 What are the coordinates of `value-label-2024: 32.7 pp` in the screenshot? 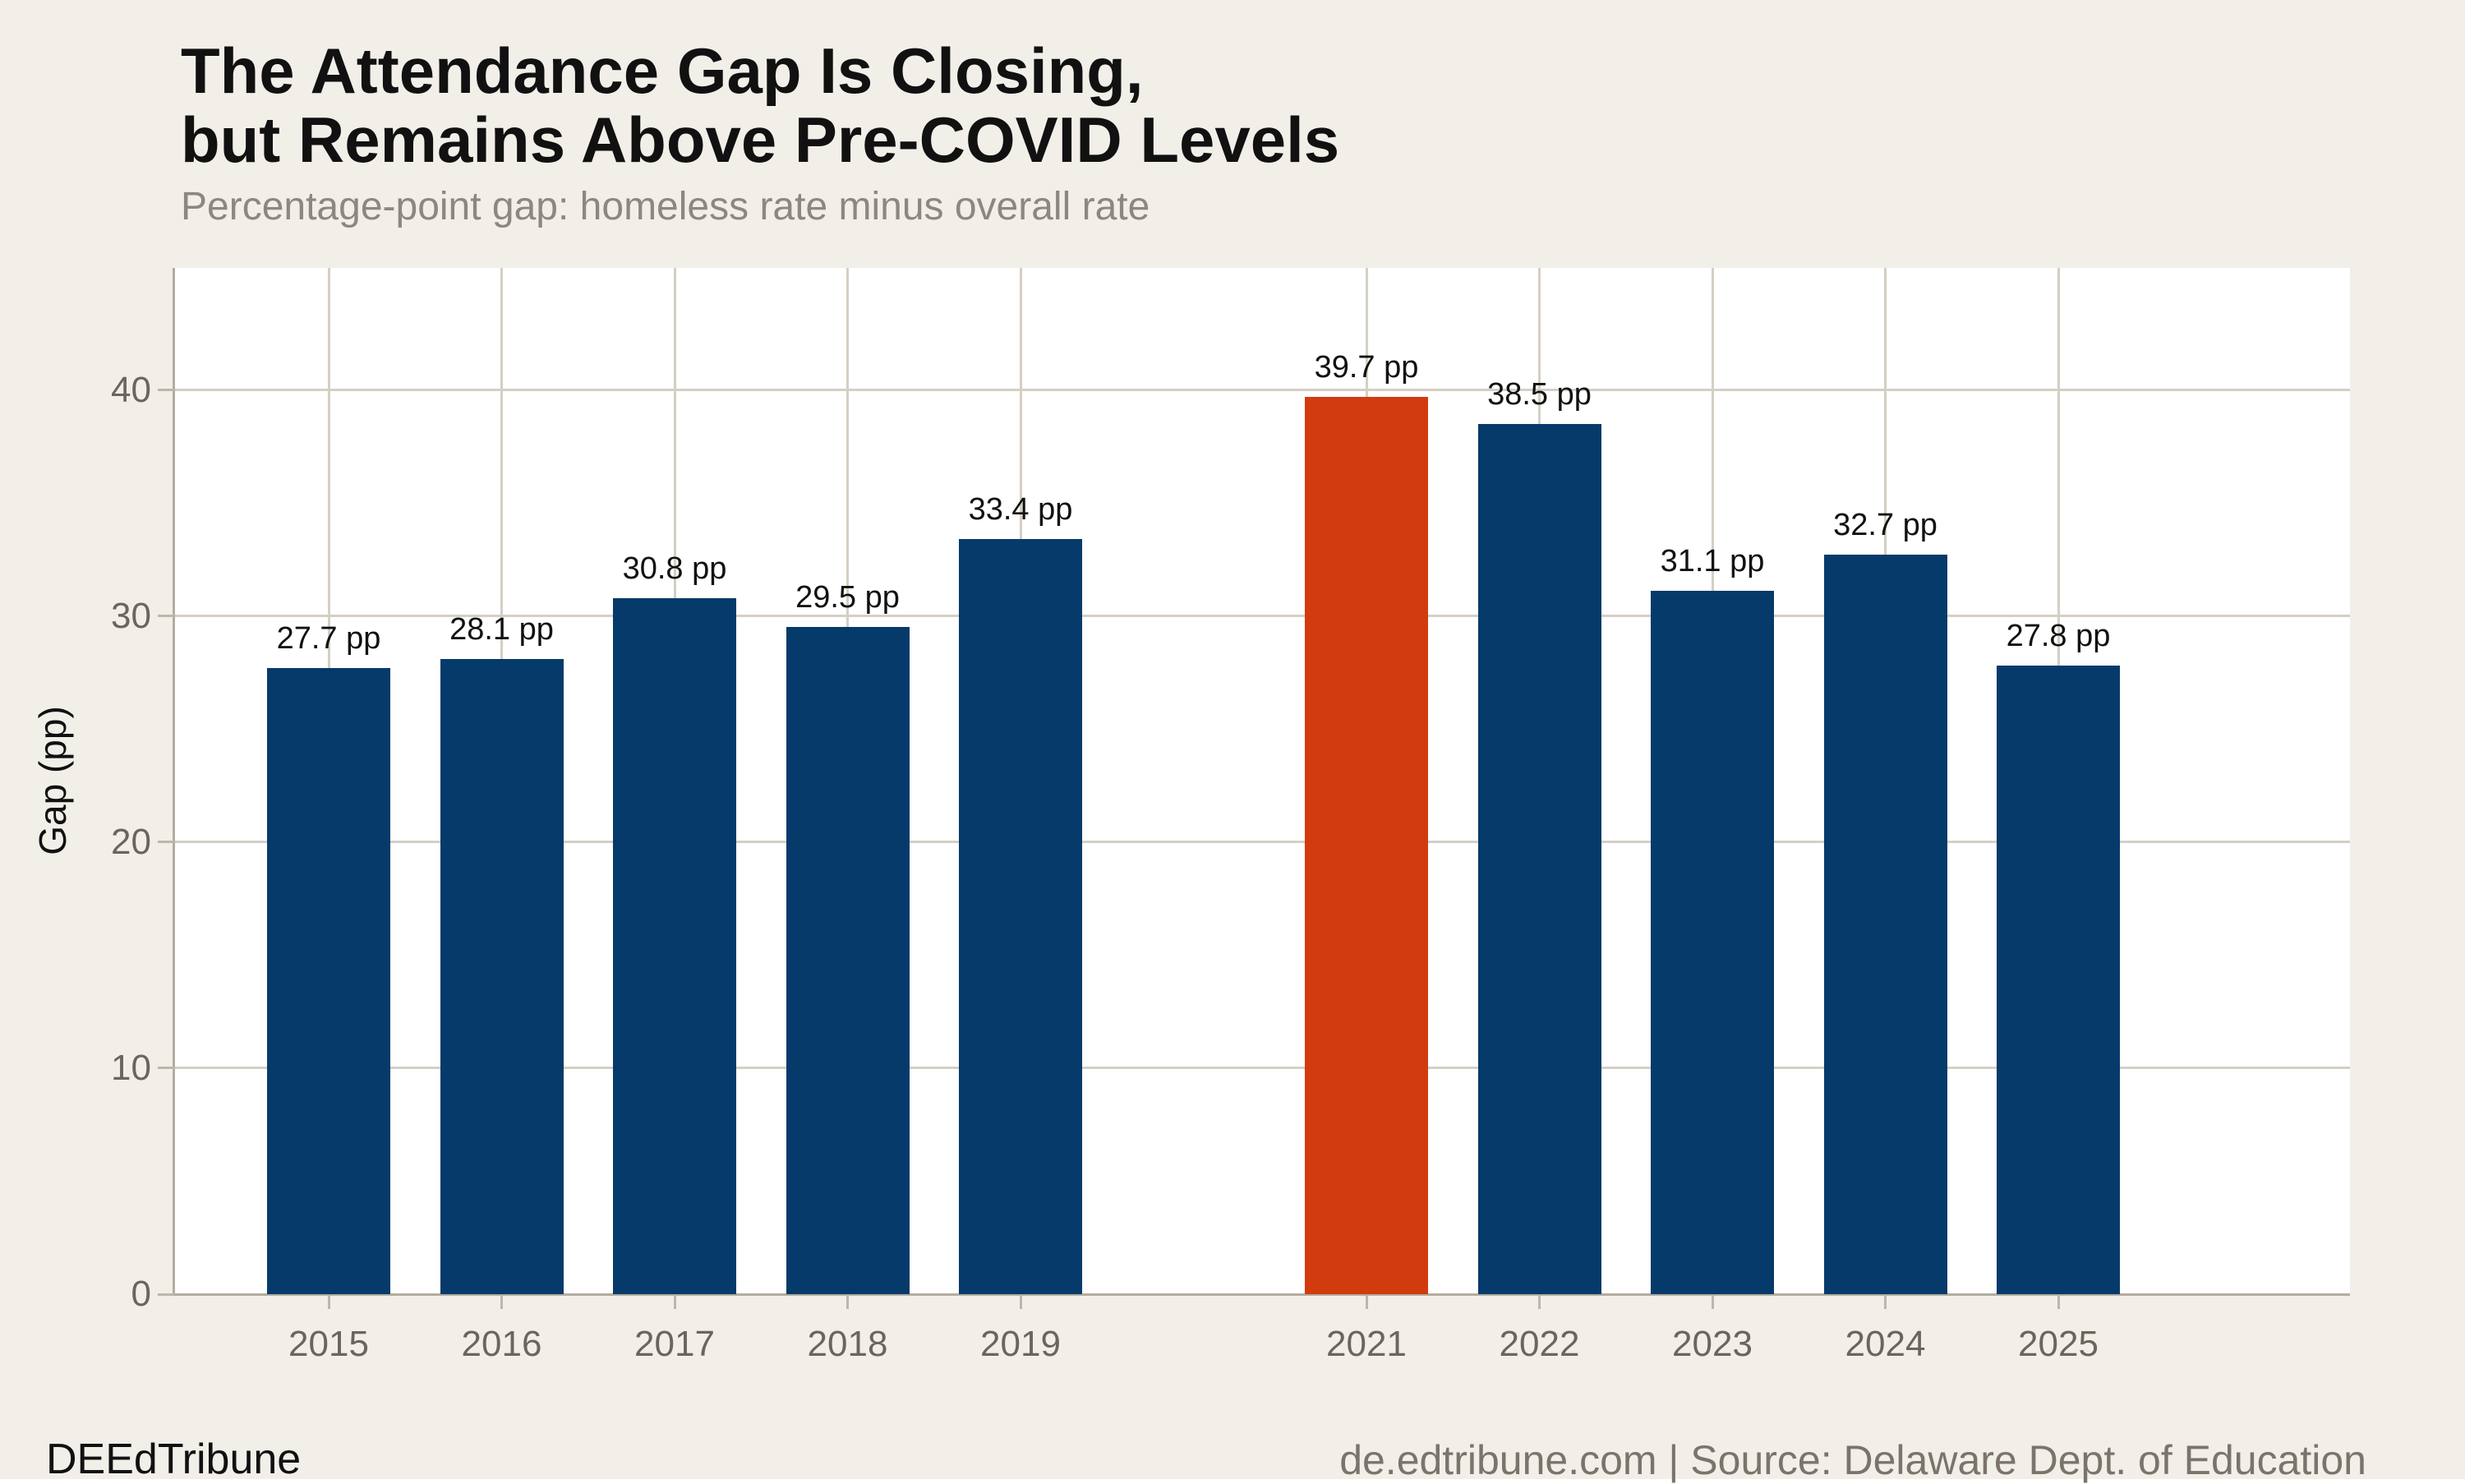 It's located at (1885, 525).